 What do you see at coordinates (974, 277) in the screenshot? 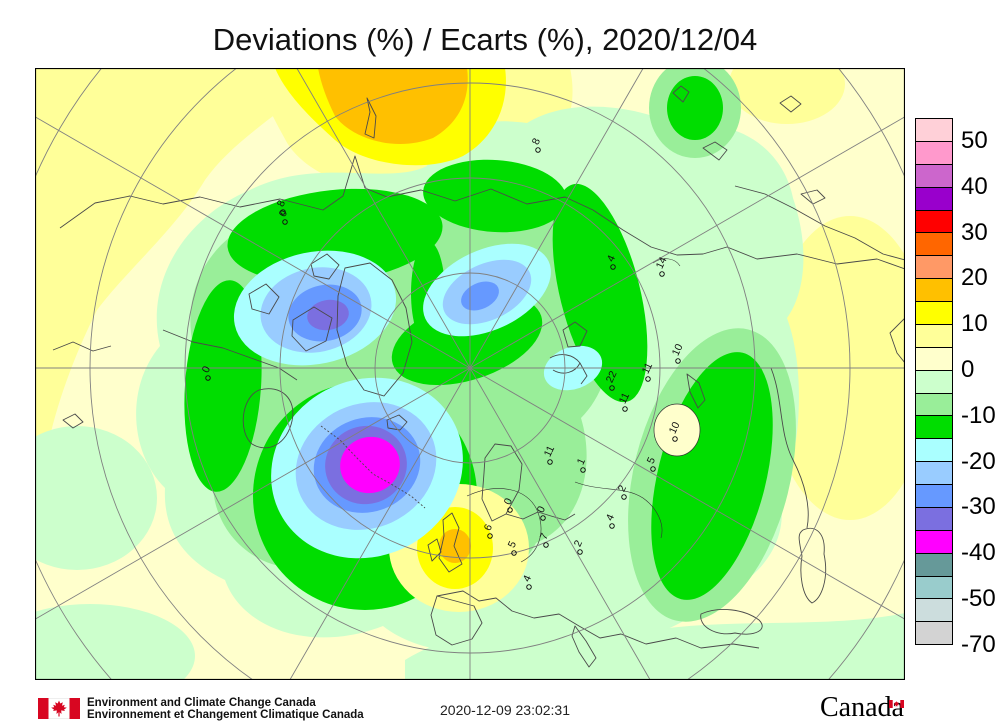
I see `colorbar-tick: 20` at bounding box center [974, 277].